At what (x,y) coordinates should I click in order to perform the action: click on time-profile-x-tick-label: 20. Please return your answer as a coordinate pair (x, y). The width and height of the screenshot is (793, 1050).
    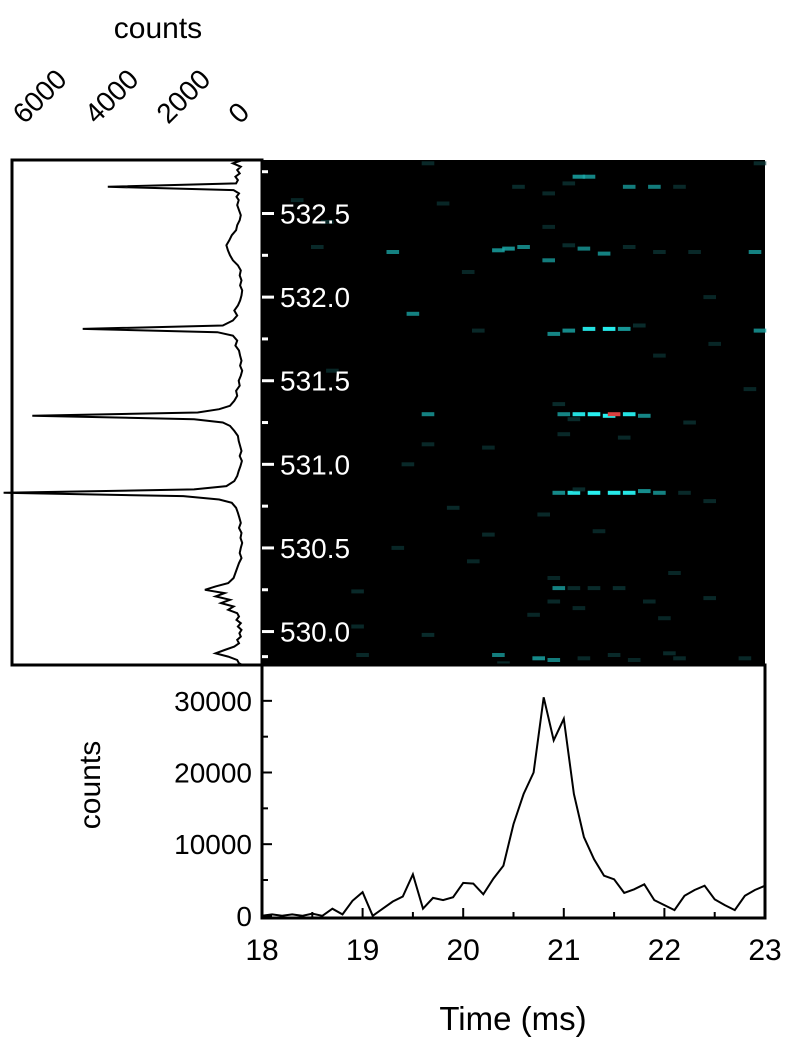
    Looking at the image, I should click on (463, 950).